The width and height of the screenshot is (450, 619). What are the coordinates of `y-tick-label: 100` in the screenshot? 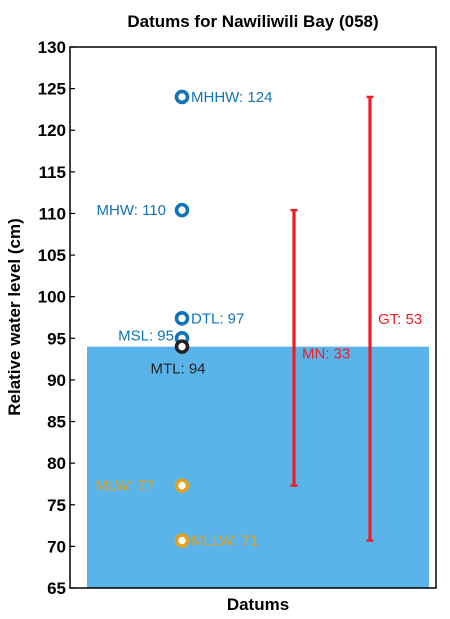 It's located at (52, 297).